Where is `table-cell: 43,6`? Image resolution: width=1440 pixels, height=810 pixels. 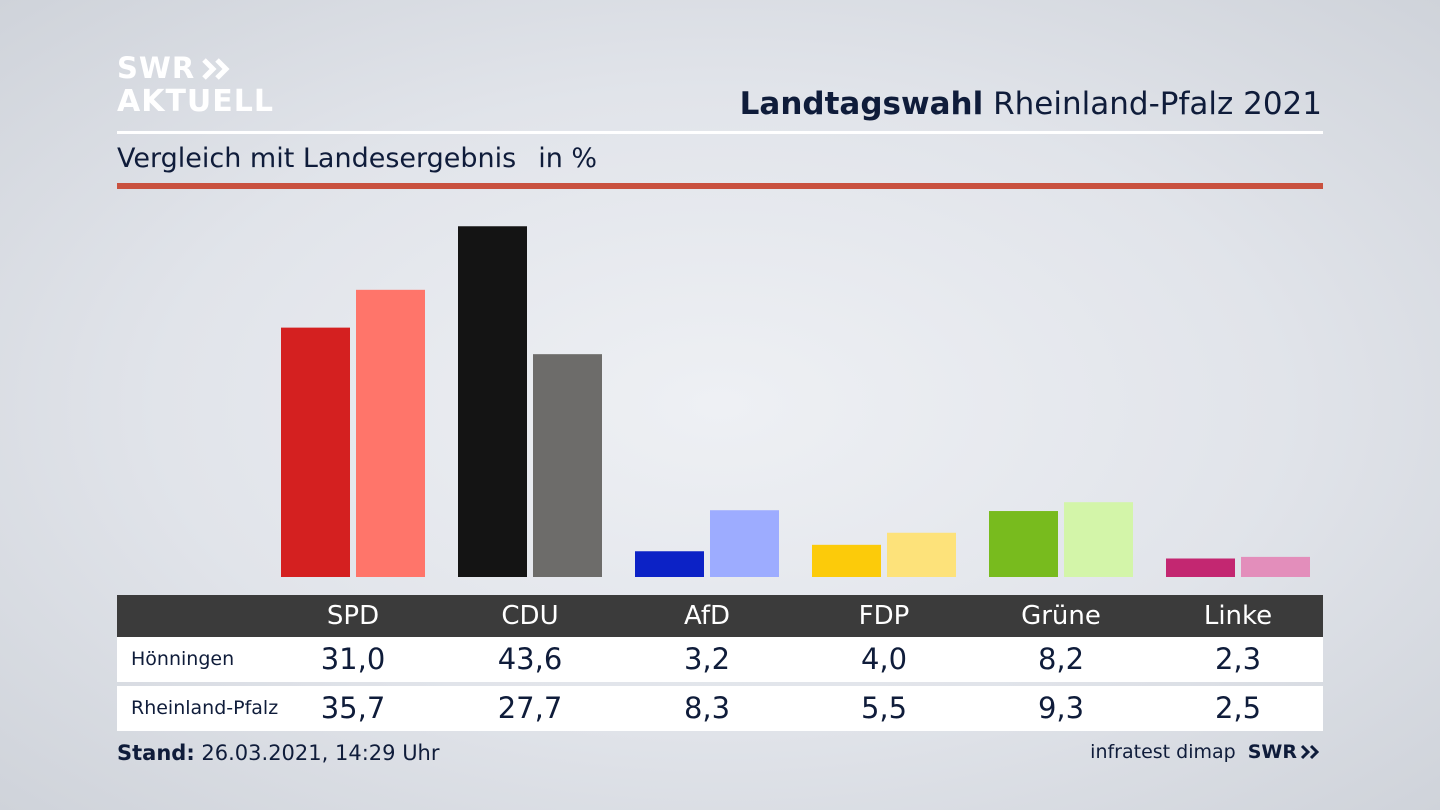 table-cell: 43,6 is located at coordinates (530, 659).